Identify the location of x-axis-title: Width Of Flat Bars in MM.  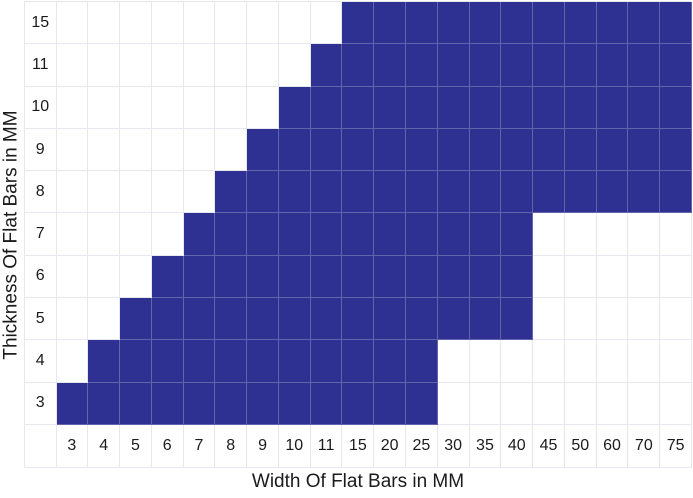
(358, 481).